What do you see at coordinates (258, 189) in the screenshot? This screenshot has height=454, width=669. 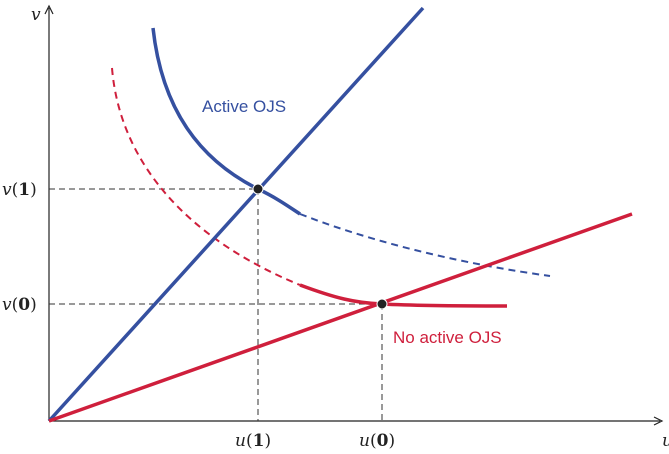 I see `point-active` at bounding box center [258, 189].